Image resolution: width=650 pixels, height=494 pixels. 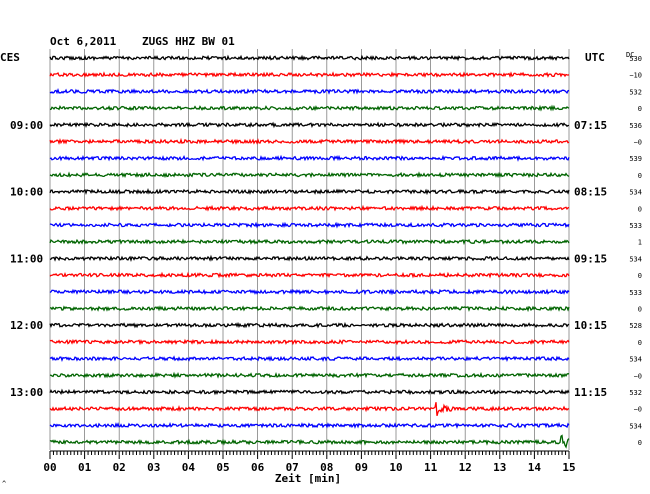 What do you see at coordinates (590, 325) in the screenshot?
I see `hour-label-right: 10:15` at bounding box center [590, 325].